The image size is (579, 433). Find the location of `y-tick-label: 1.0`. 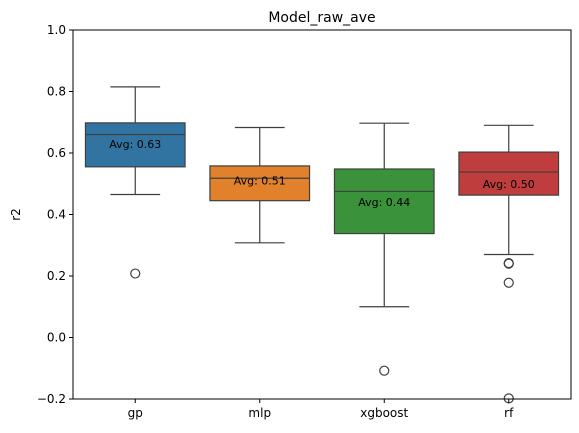

y-tick-label: 1.0 is located at coordinates (56, 30).